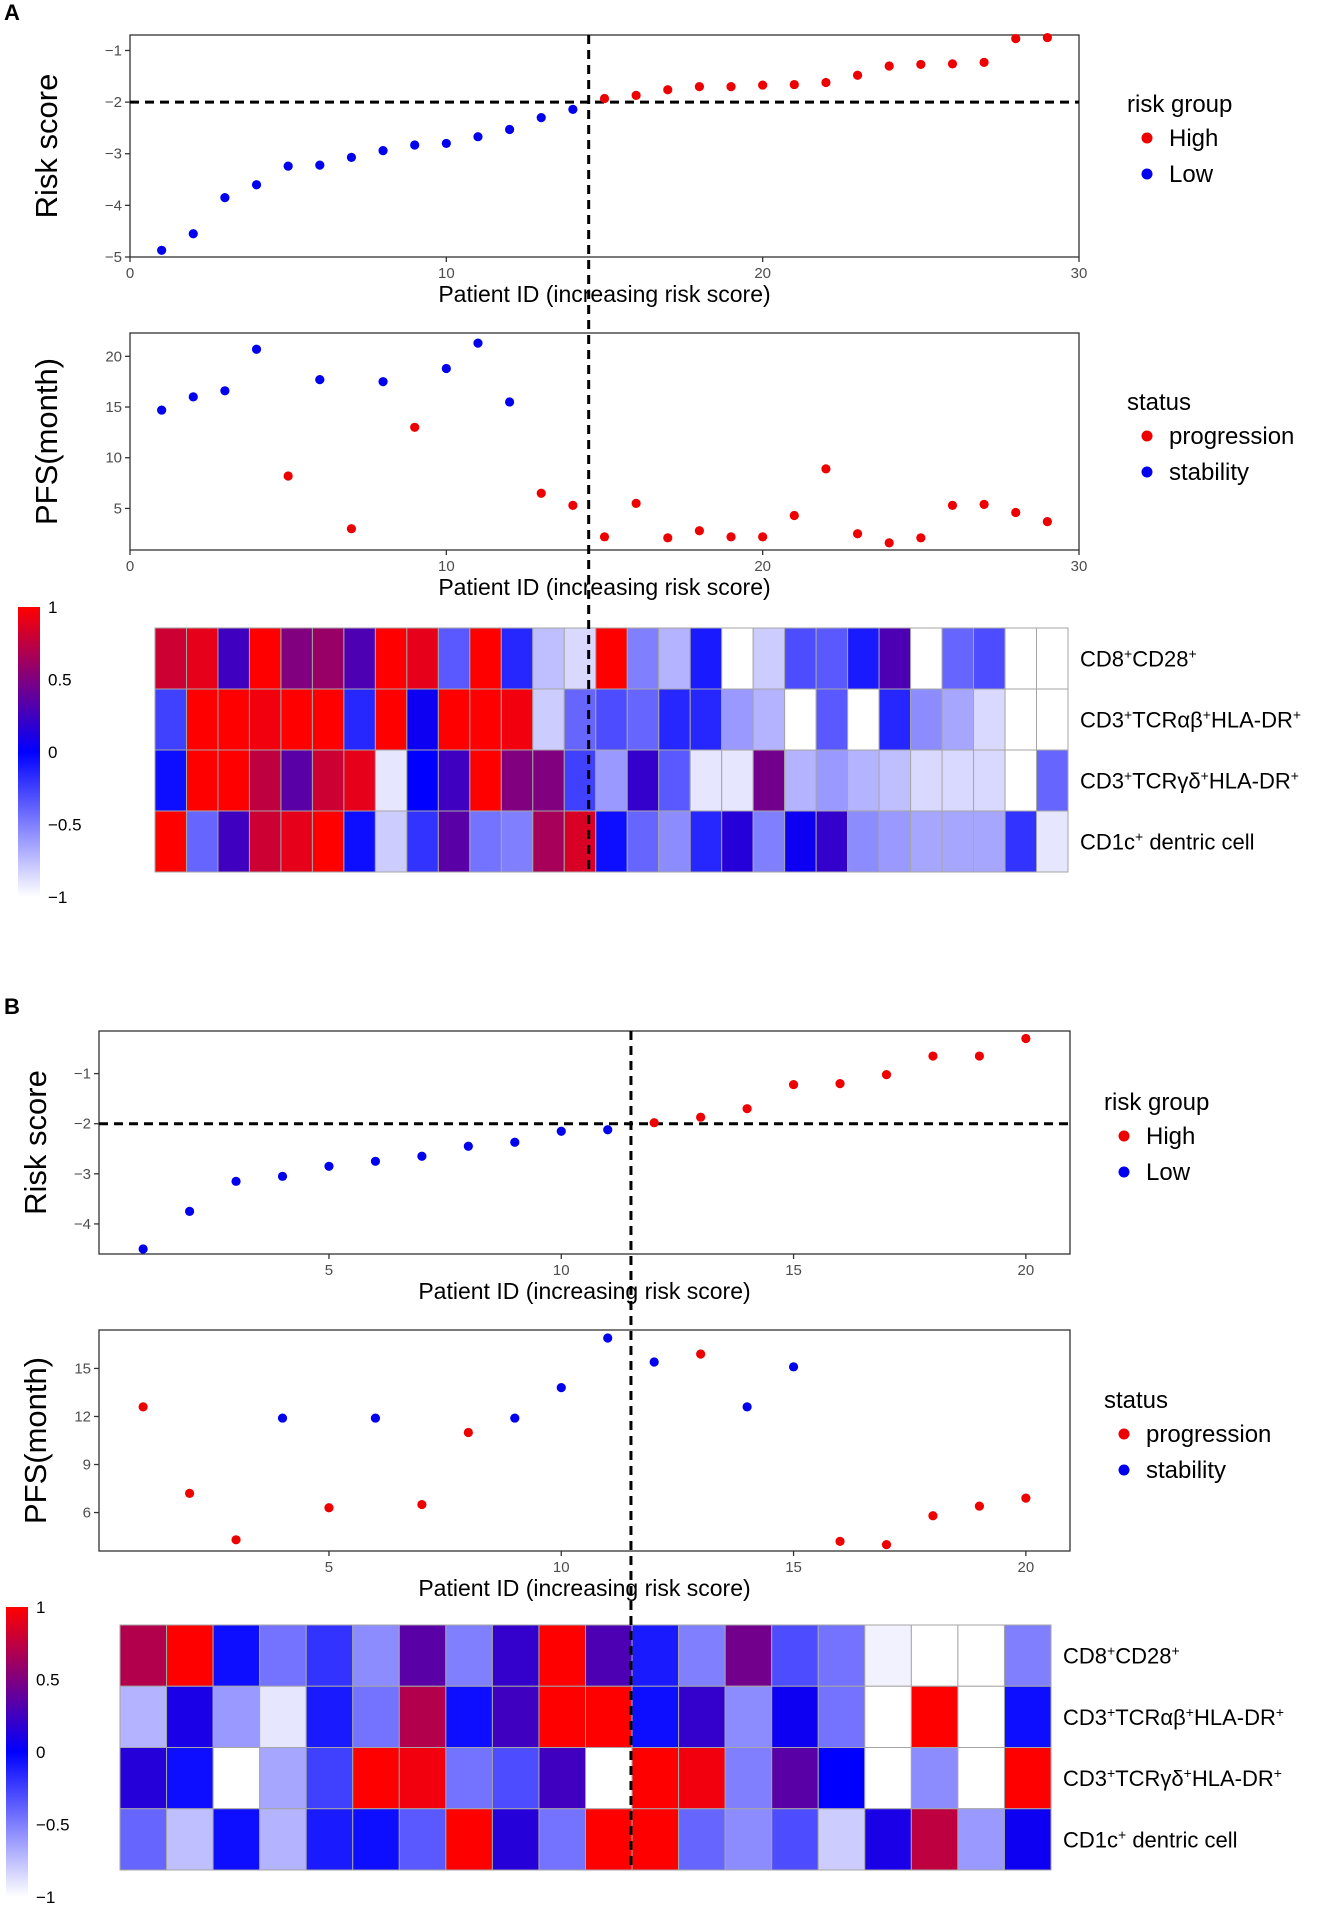 This screenshot has width=1335, height=1908. What do you see at coordinates (82, 1124) in the screenshot?
I see `y-tick-label: −2` at bounding box center [82, 1124].